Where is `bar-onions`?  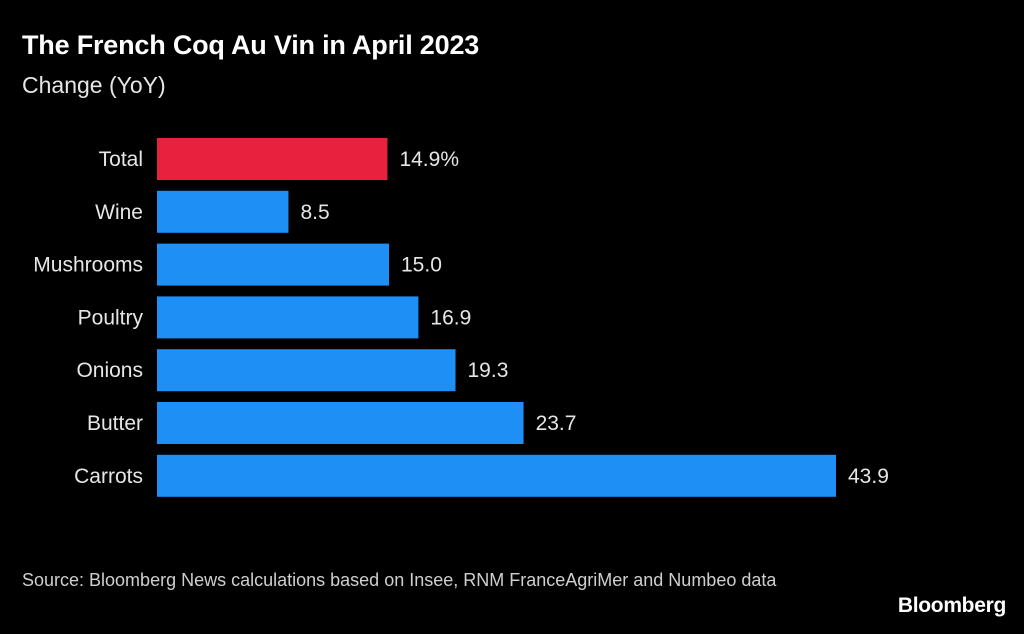 bar-onions is located at coordinates (306, 370).